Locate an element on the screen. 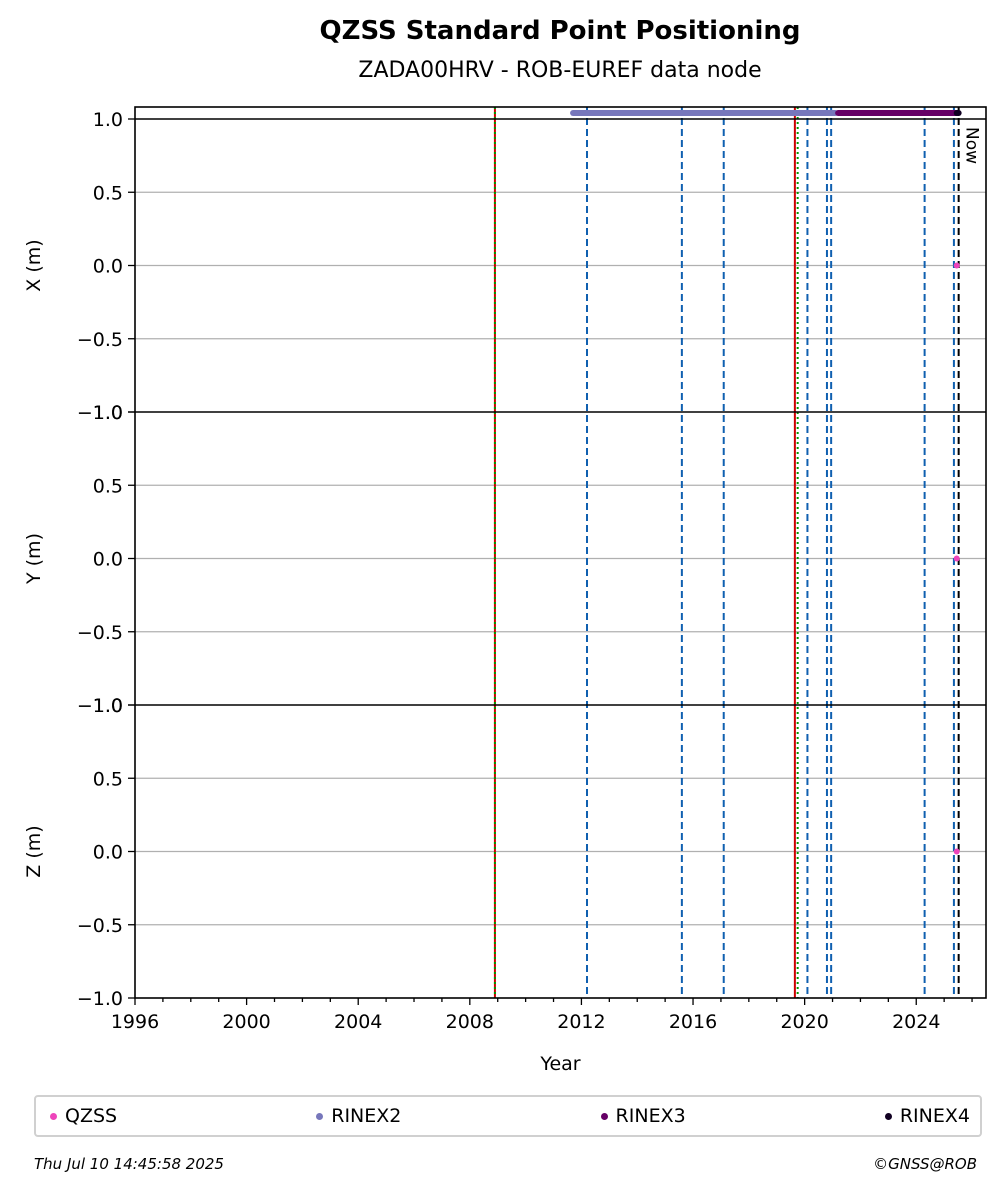 Image resolution: width=1005 pixels, height=1194 pixels. legend-item-rinex2: RINEX2 is located at coordinates (358, 1116).